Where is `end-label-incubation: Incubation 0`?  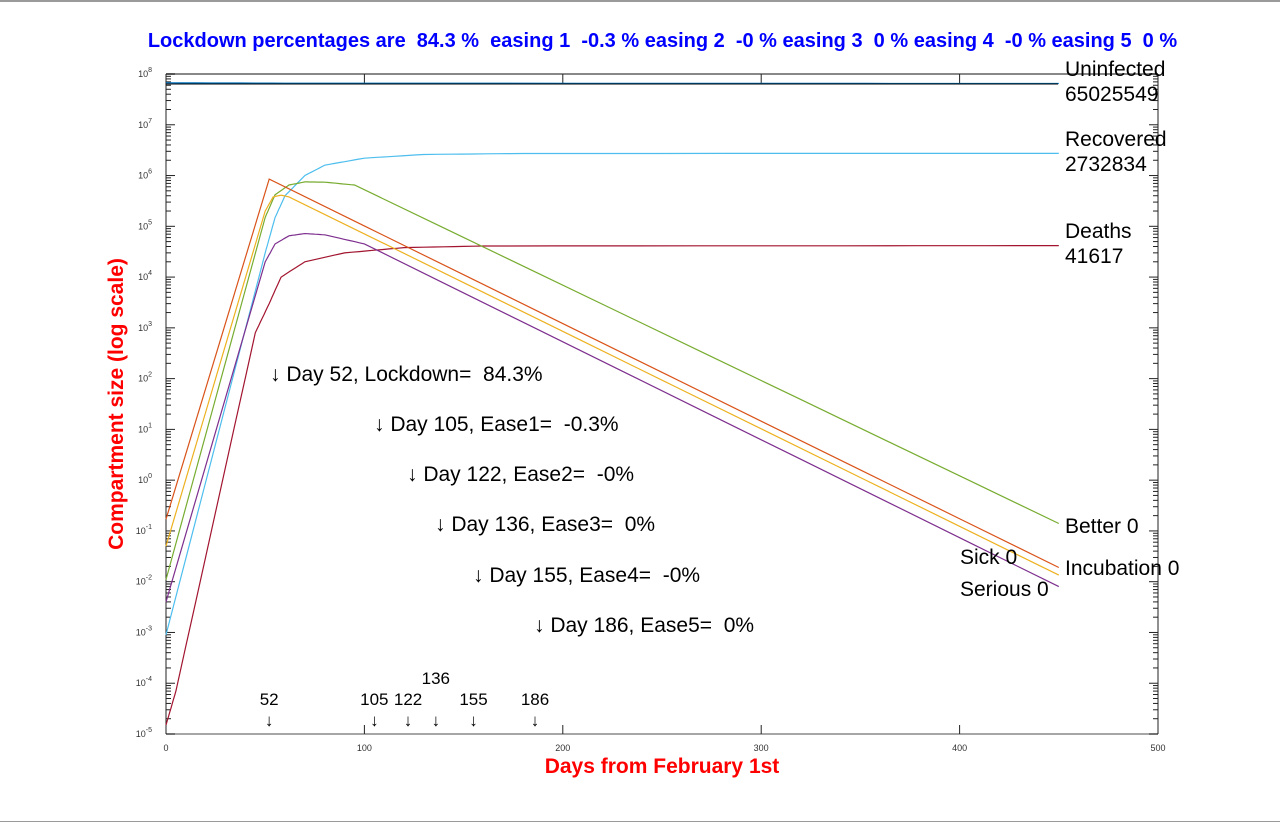 end-label-incubation: Incubation 0 is located at coordinates (1122, 568).